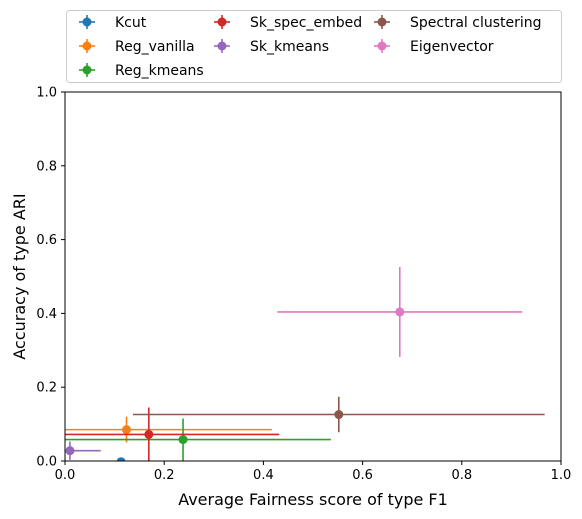  Describe the element at coordinates (46, 166) in the screenshot. I see `y-tick-label: 0.8` at that location.